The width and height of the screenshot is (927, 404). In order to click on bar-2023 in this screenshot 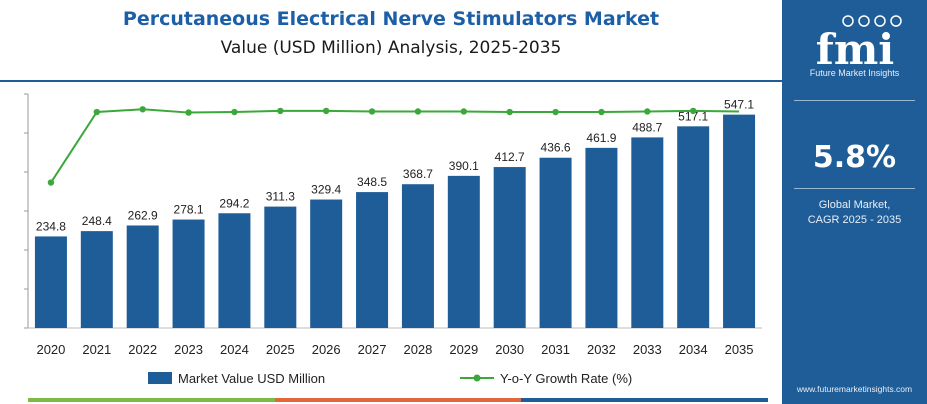, I will do `click(188, 273)`.